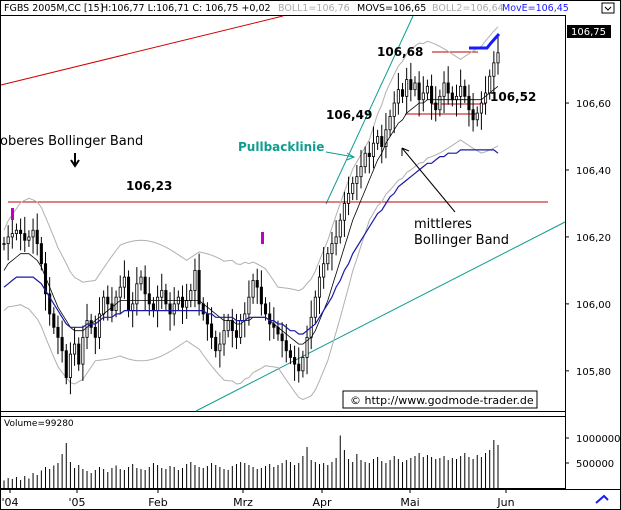 This screenshot has width=621, height=510. I want to click on middle-band-label-1: mittleres, so click(443, 224).